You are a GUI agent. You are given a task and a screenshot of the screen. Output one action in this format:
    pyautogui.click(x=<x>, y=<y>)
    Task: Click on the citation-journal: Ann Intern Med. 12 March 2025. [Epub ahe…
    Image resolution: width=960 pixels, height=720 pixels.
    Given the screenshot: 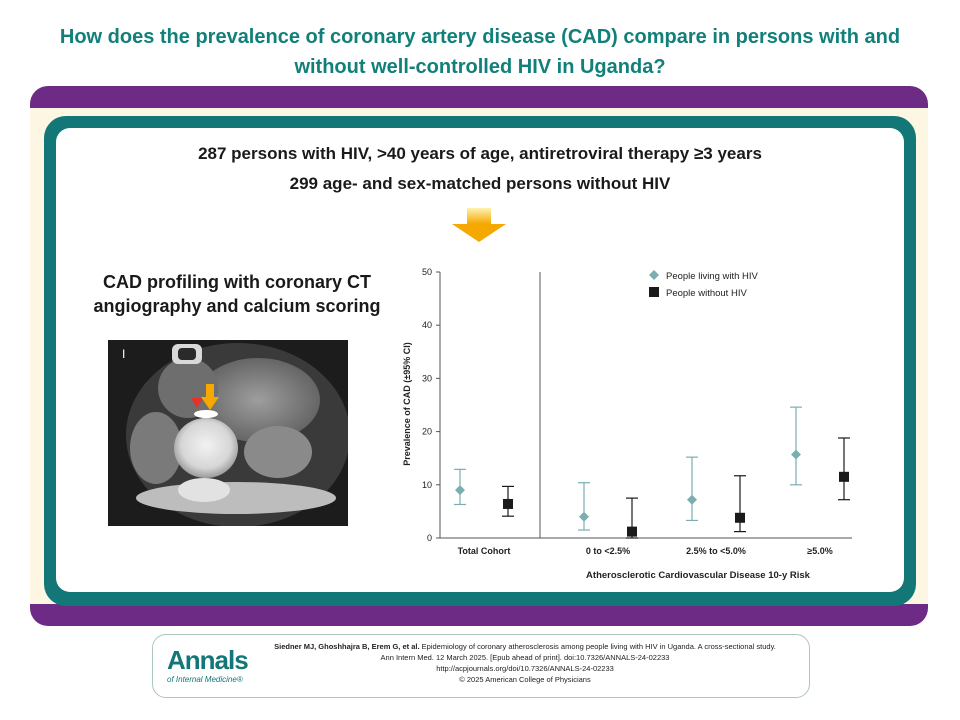 What is the action you would take?
    pyautogui.click(x=525, y=657)
    